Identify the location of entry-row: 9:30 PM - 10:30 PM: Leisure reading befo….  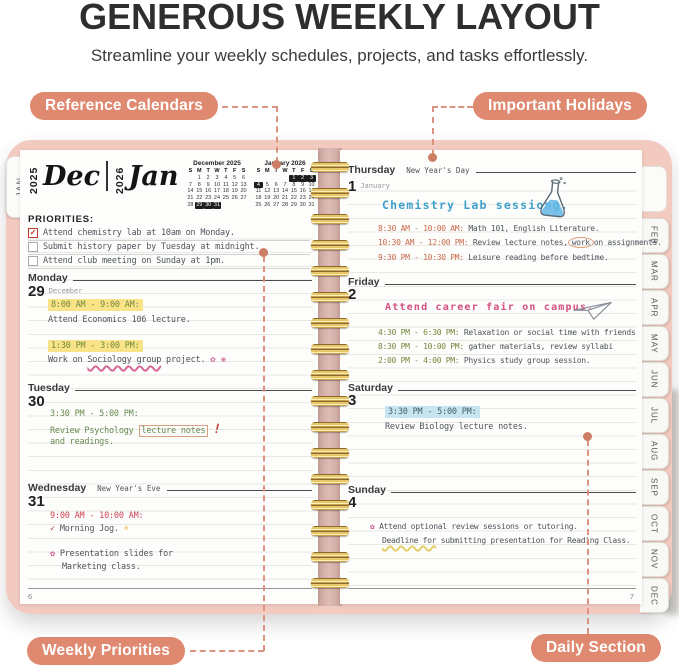
(493, 257).